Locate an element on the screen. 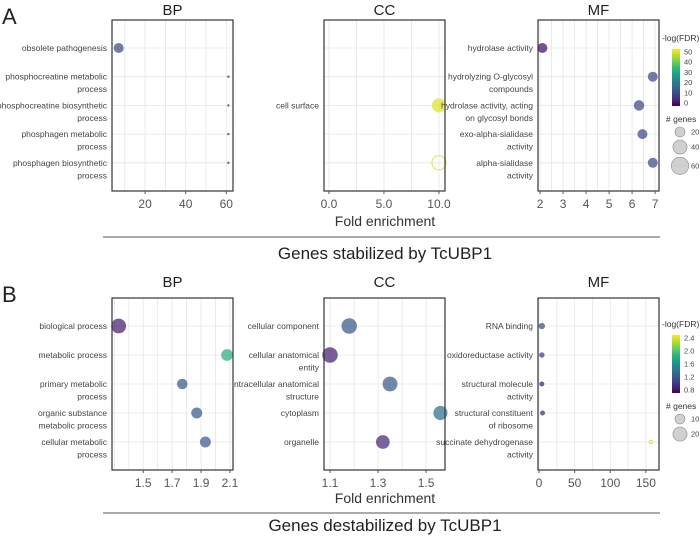 The image size is (700, 536). category-label: succinate dehydrogenase is located at coordinates (484, 442).